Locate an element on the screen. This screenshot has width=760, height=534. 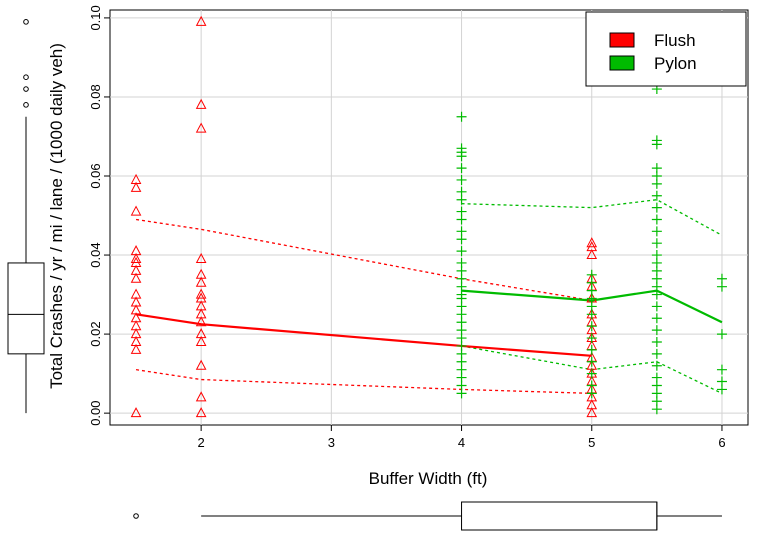
pylon-fit-line is located at coordinates (592, 306).